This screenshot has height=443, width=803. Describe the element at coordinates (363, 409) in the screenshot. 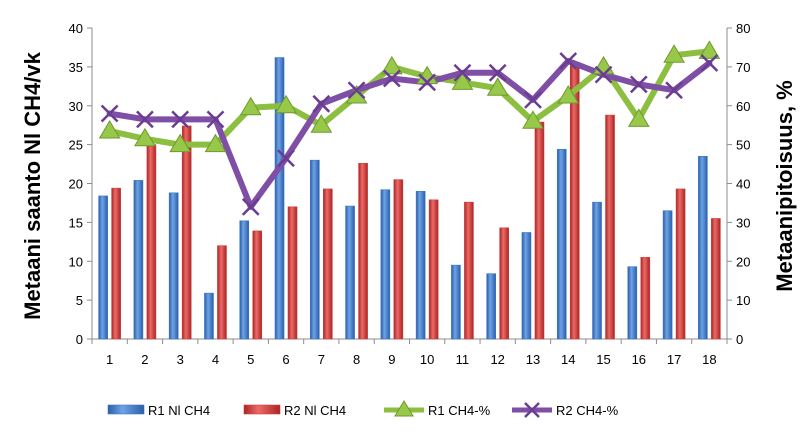

I see `legend: R1 Nl CH4 R2 Nl CH4 R1 CH4-% R2 CH4-%` at that location.